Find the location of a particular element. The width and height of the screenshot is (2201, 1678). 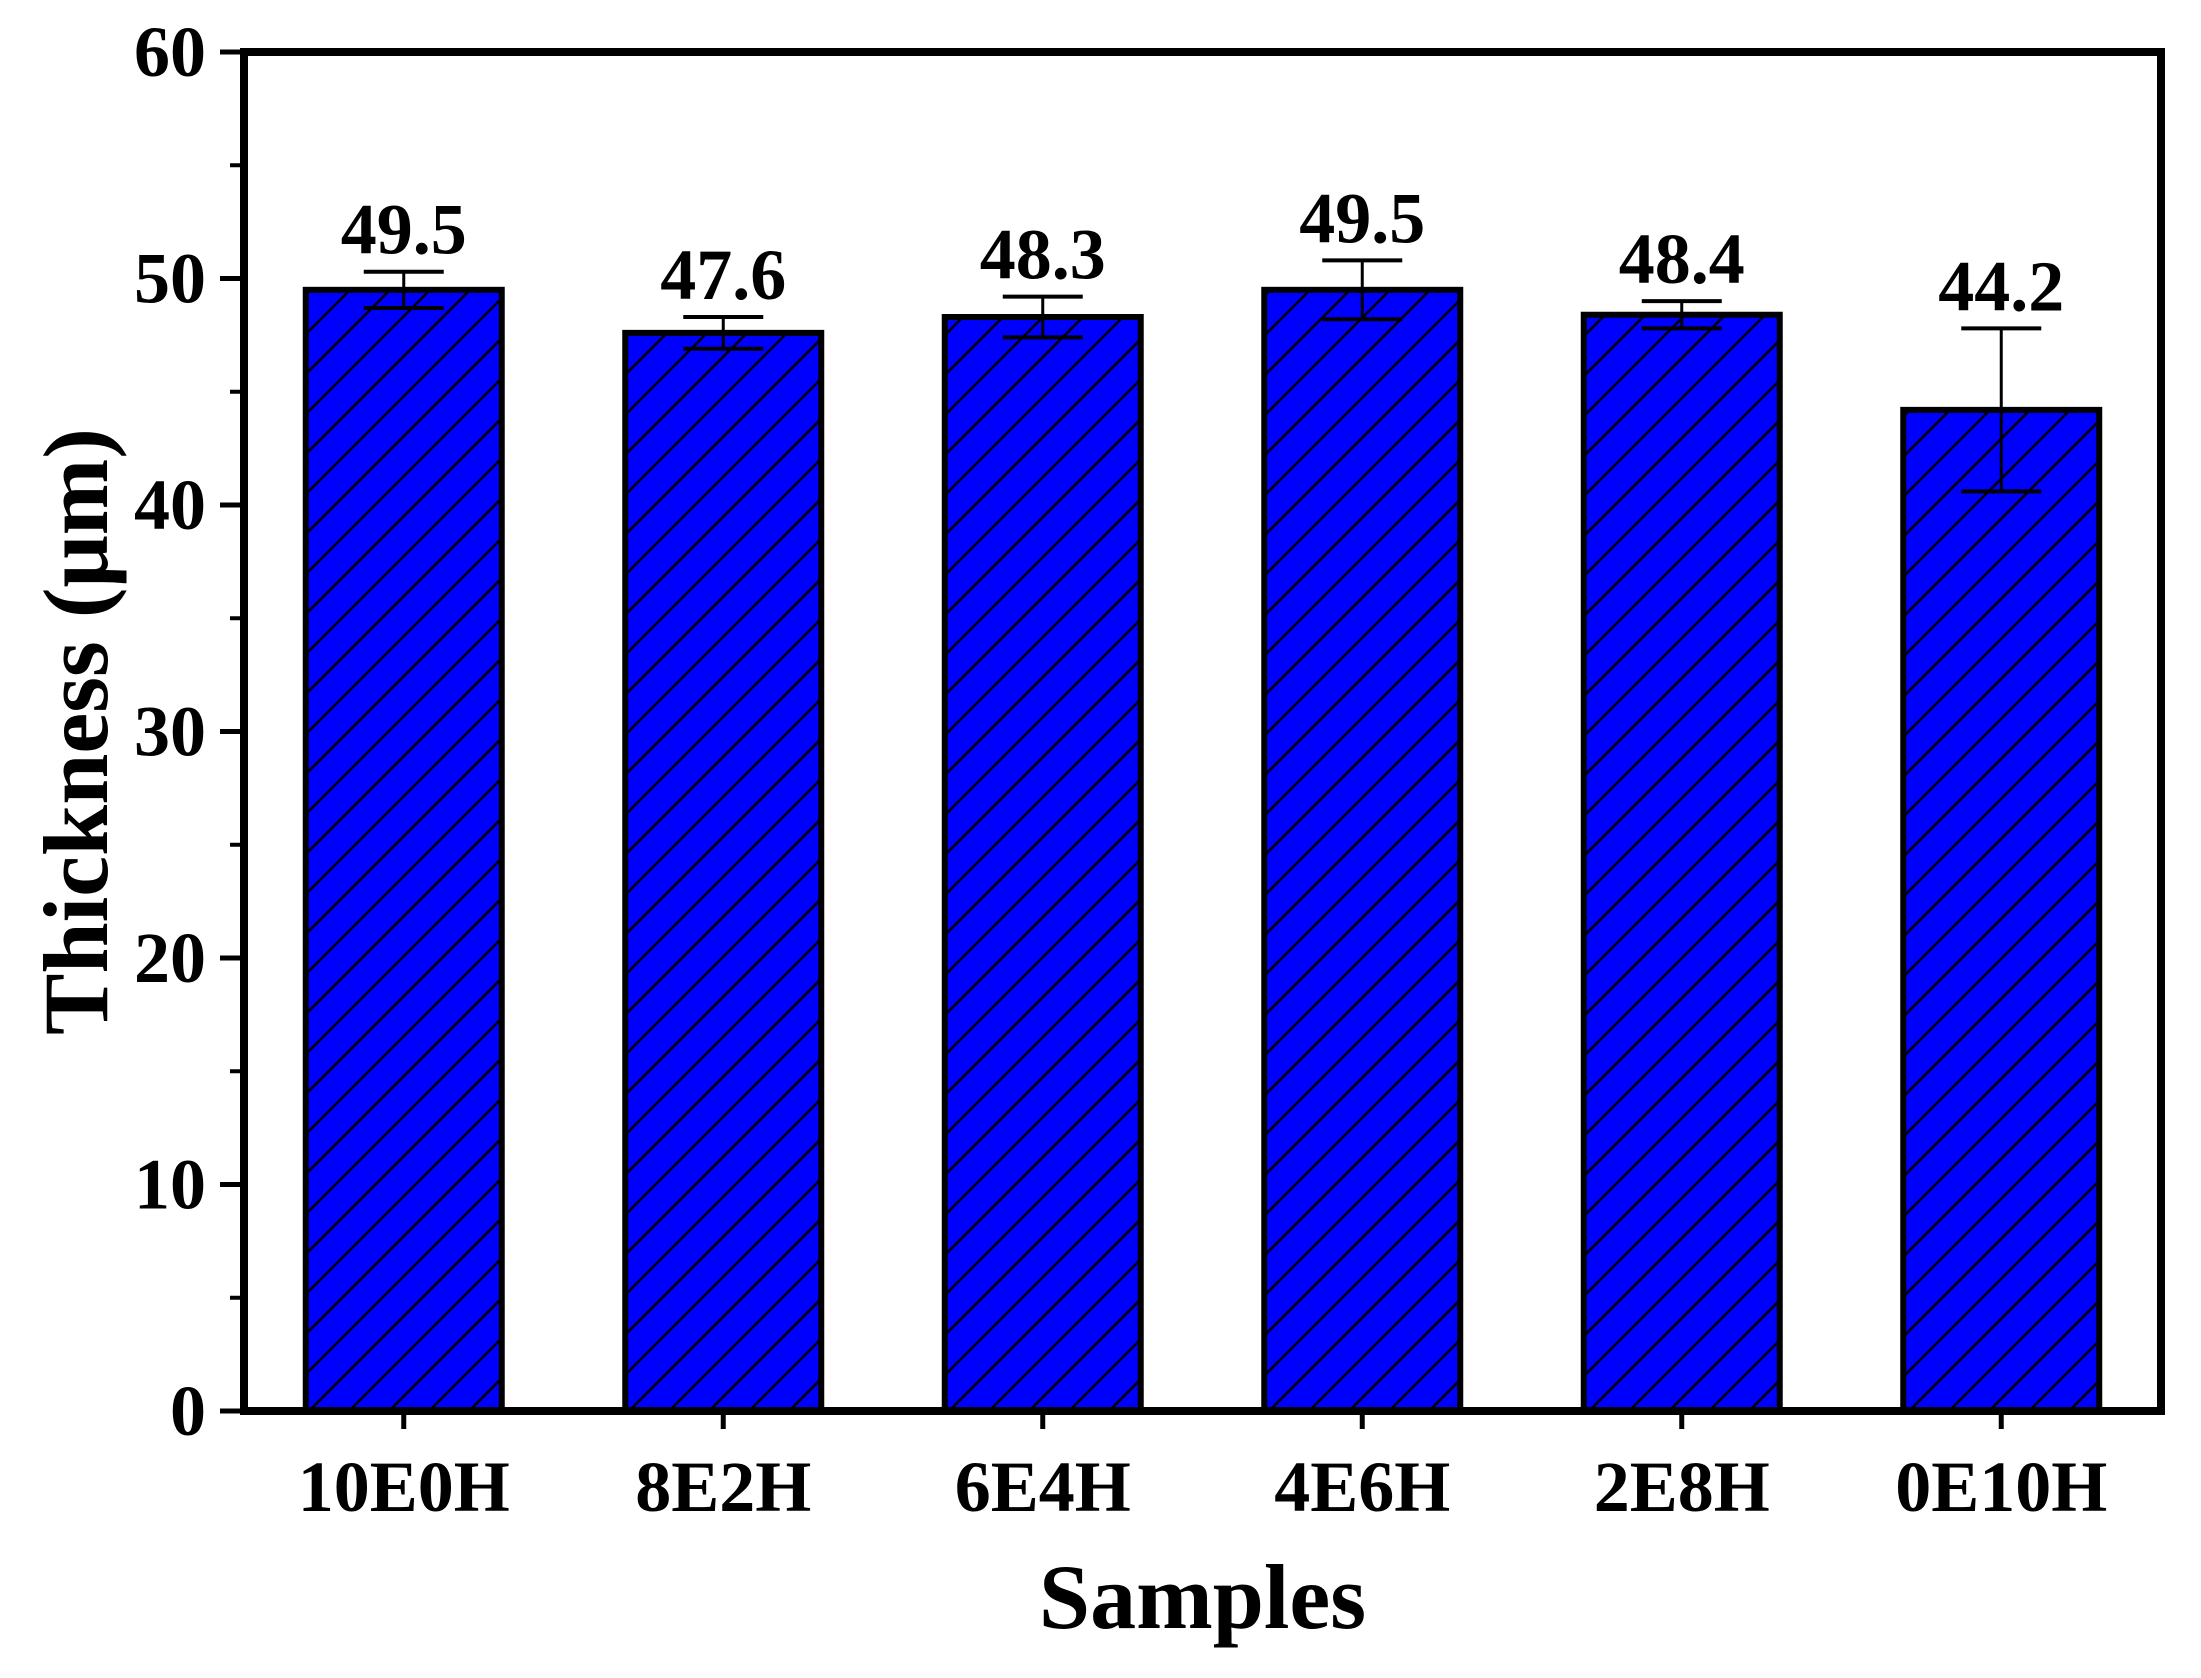

y-tick-label-50: 50 is located at coordinates (170, 279).